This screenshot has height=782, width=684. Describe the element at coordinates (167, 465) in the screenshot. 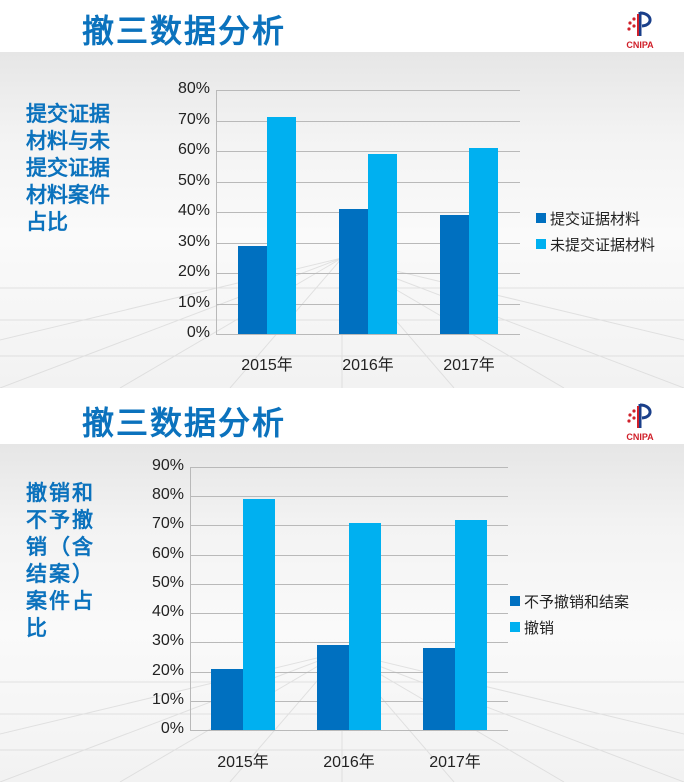

I see `y-tick-label: 90%` at that location.